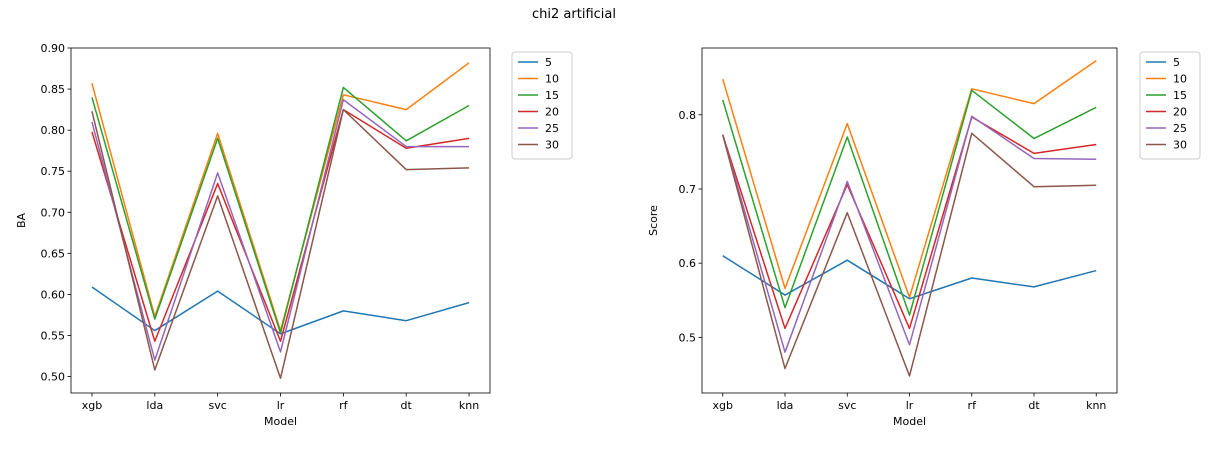 Image resolution: width=1213 pixels, height=450 pixels. What do you see at coordinates (688, 263) in the screenshot?
I see `y-tick-label: 0.6` at bounding box center [688, 263].